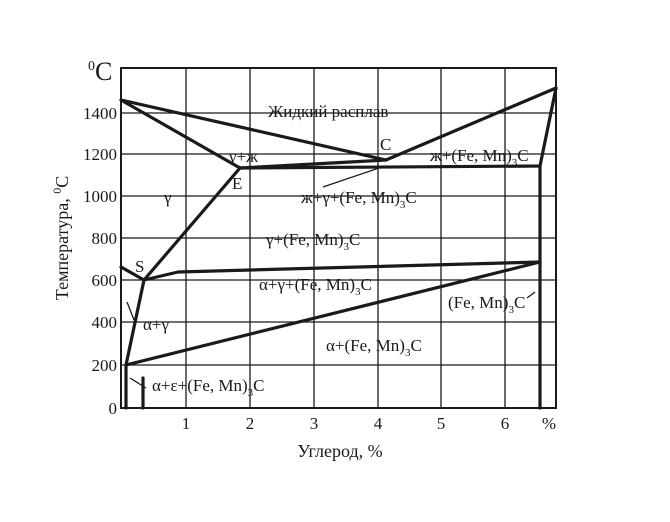 This screenshot has width=670, height=522. What do you see at coordinates (100, 261) in the screenshot?
I see `y-tick-labels: 0 200 400 600 800 1000 1200 1400` at bounding box center [100, 261].